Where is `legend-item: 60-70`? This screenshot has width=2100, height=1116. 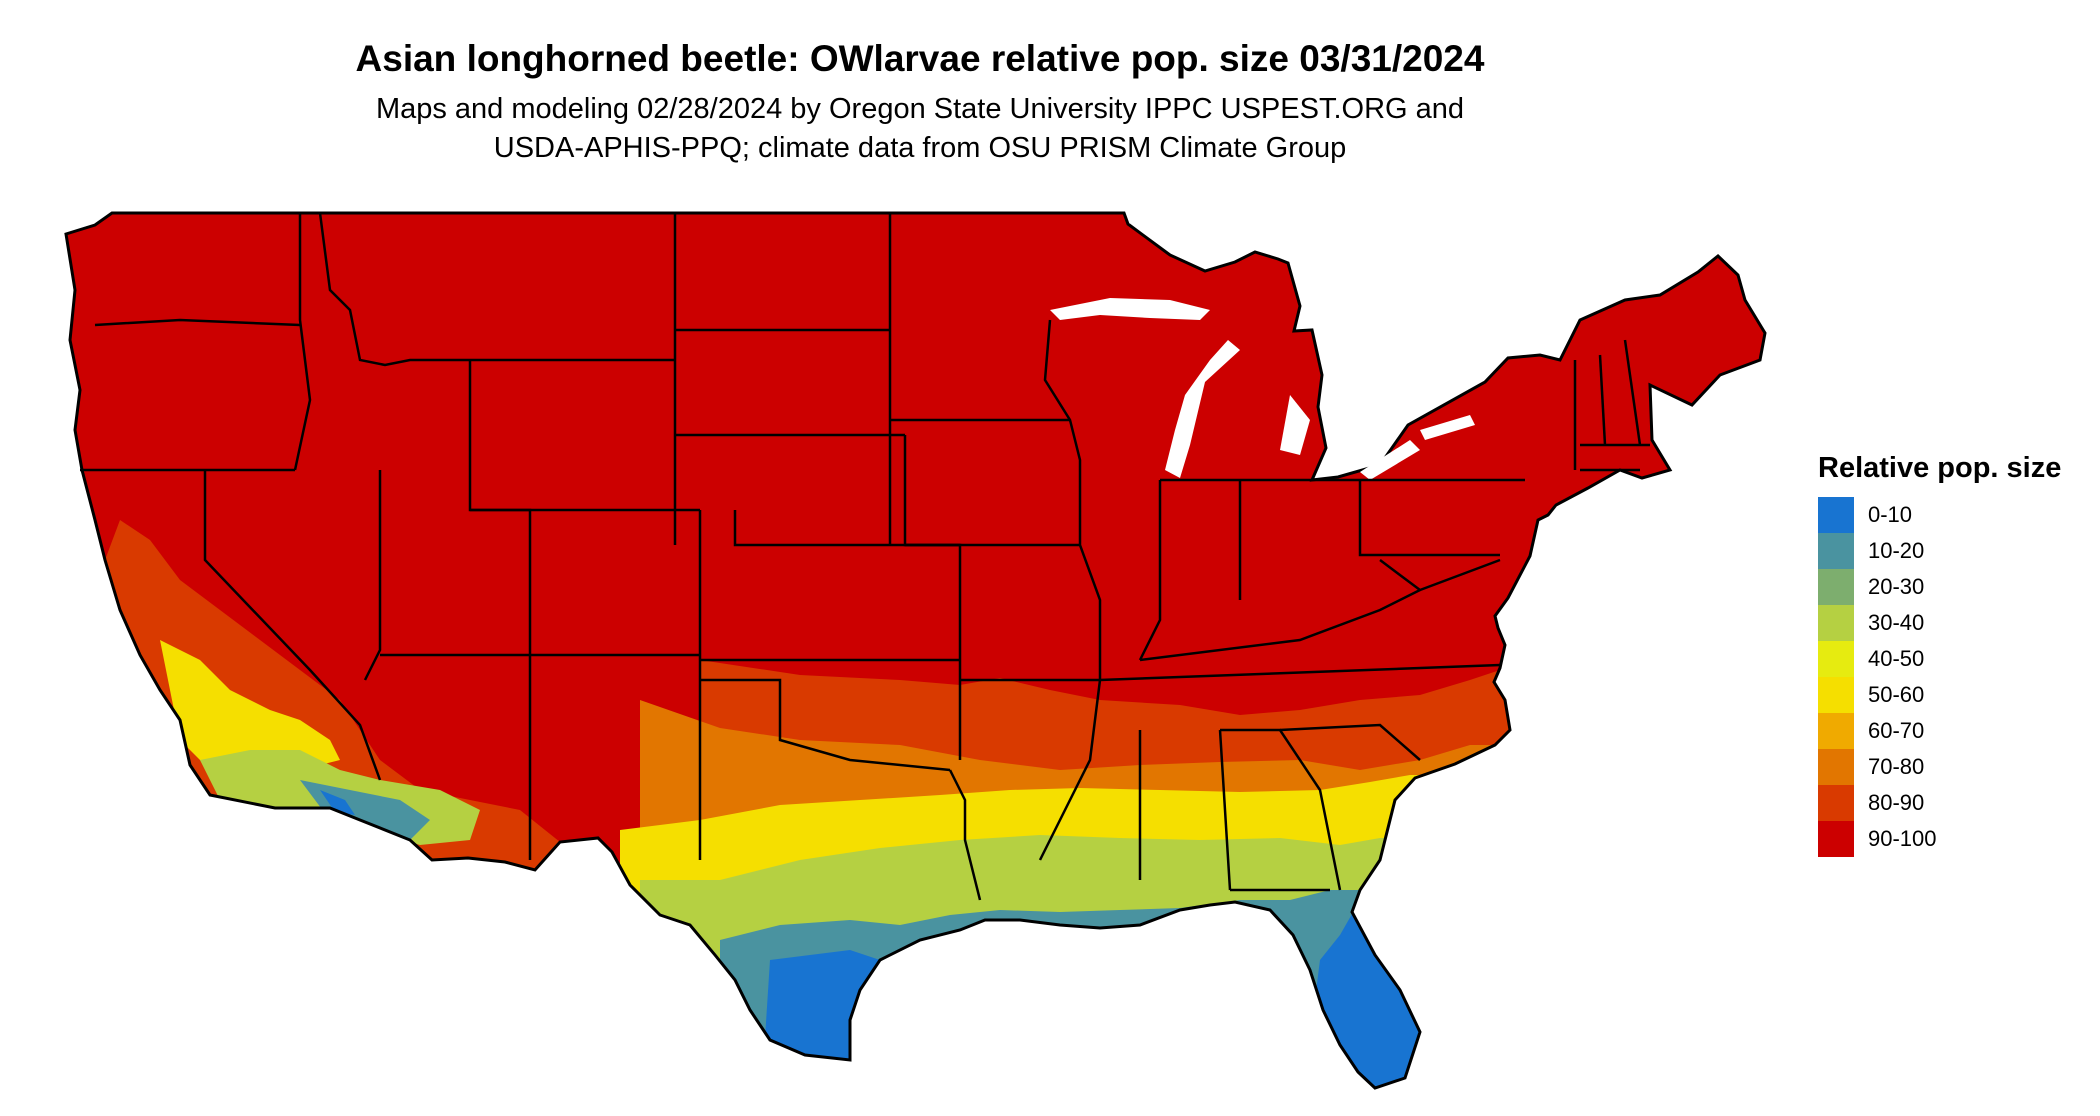 legend-item: 60-70 is located at coordinates (1939, 731).